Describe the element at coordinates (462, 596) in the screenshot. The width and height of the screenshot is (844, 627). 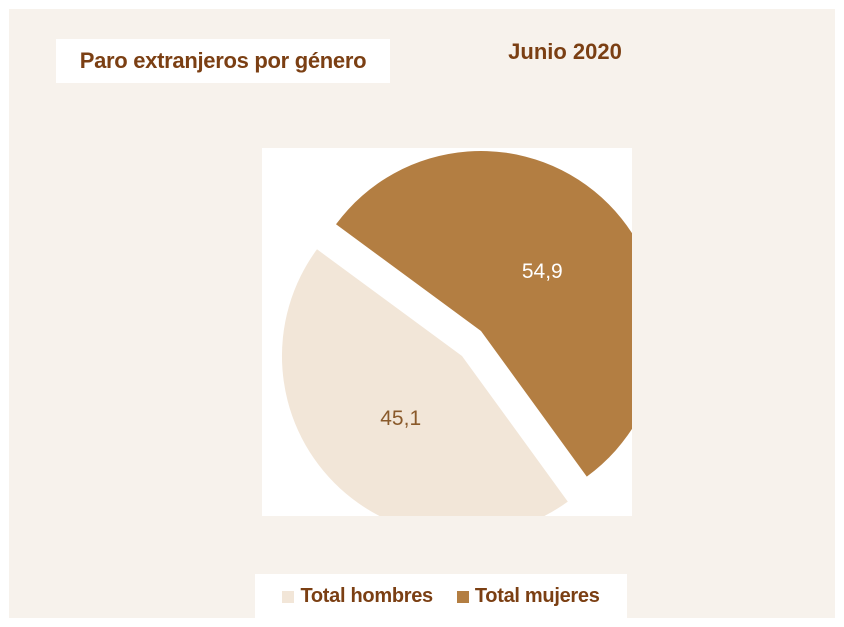
I see `legend-swatch-mujeres` at that location.